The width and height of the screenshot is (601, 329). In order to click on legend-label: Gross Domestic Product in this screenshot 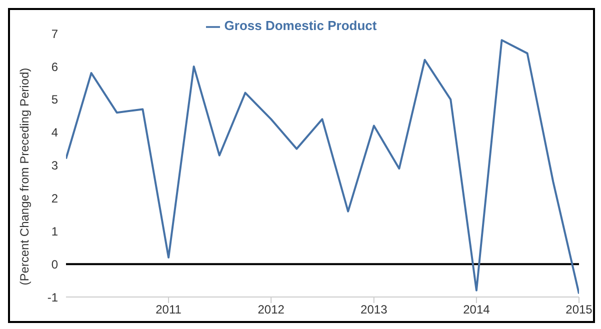, I will do `click(300, 25)`.